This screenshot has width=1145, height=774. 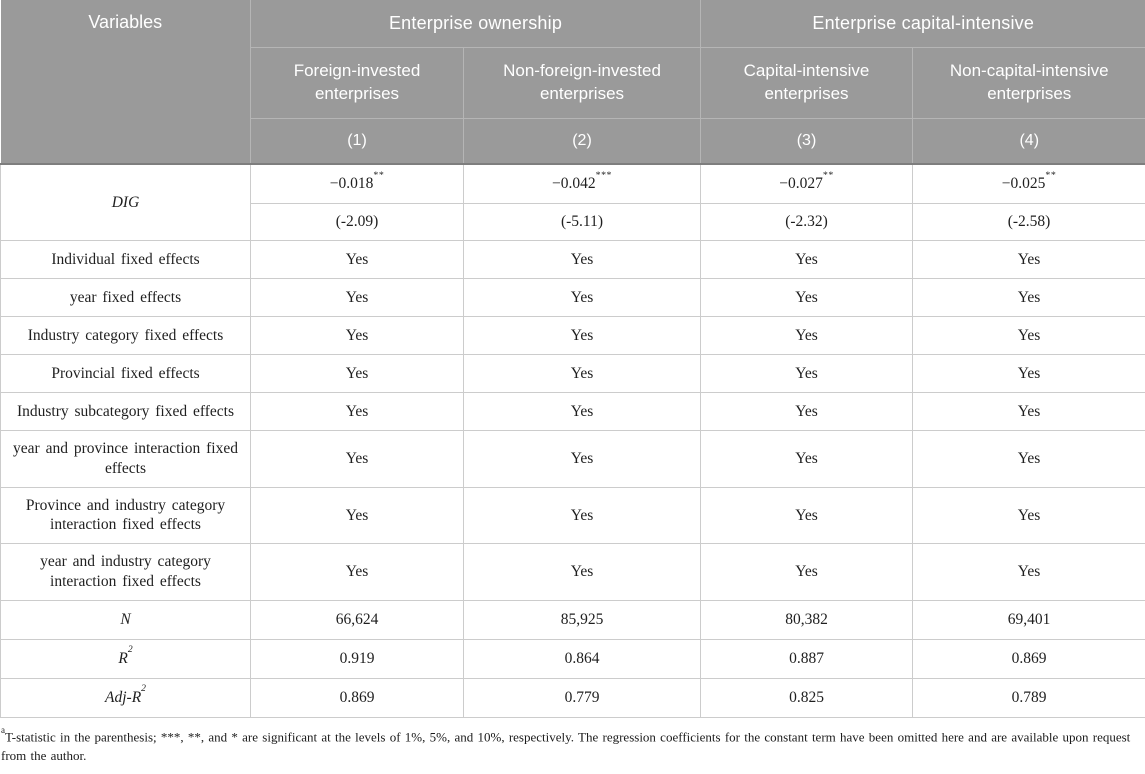 I want to click on header-col-number-2: (2), so click(x=582, y=141).